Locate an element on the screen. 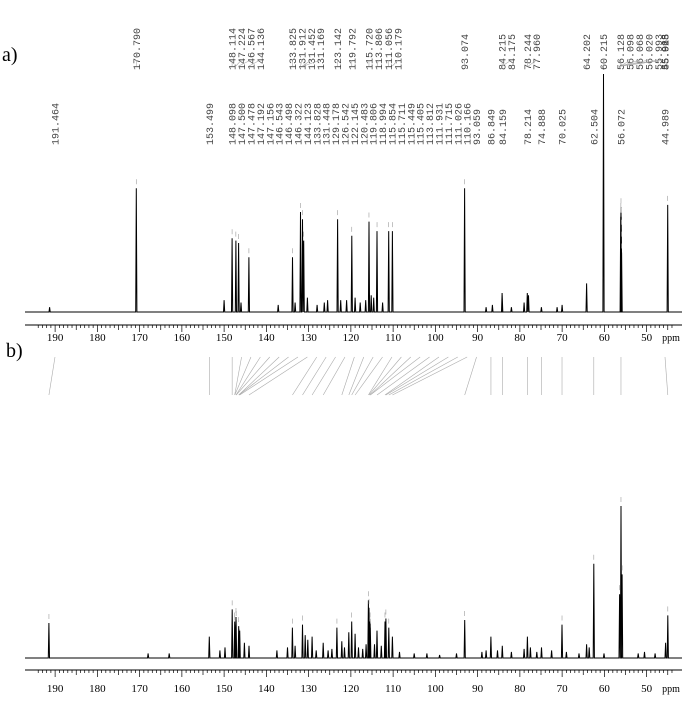 This screenshot has height=702, width=685. panela-peak-label: 84.175 is located at coordinates (513, 52).